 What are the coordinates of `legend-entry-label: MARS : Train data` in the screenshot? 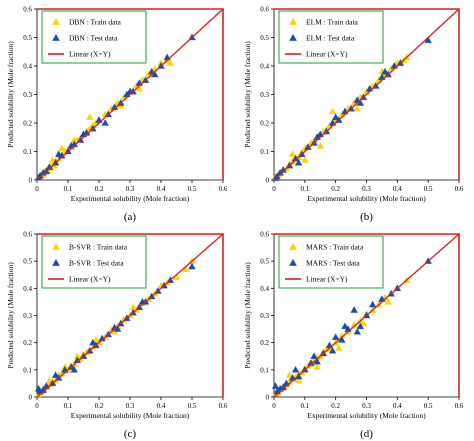 It's located at (335, 247).